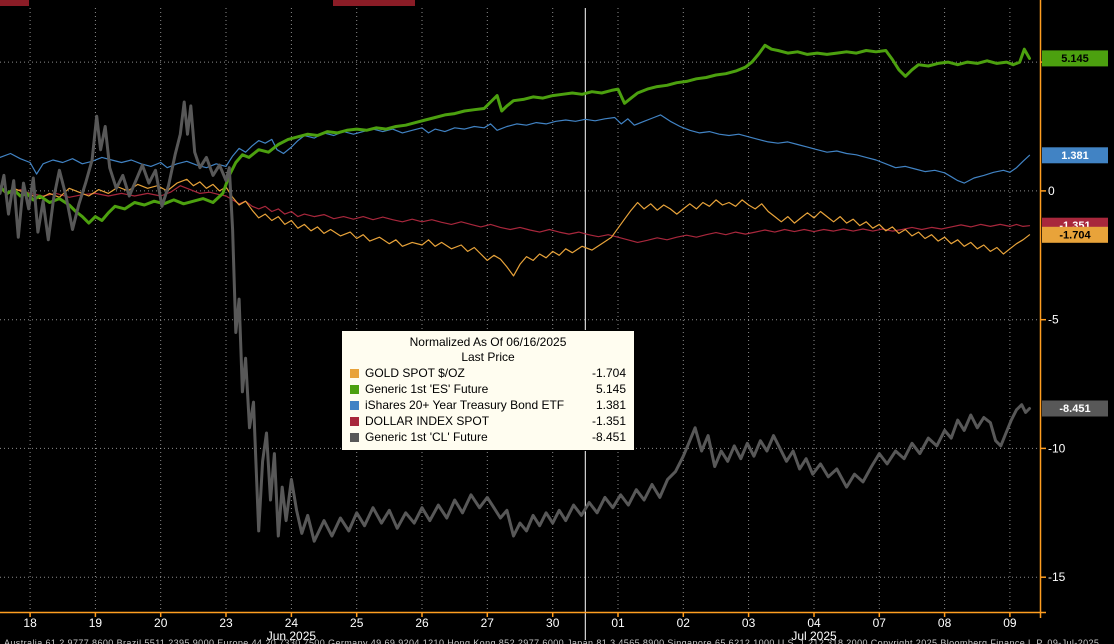  I want to click on clipped-header-artifact-left, so click(14, 3).